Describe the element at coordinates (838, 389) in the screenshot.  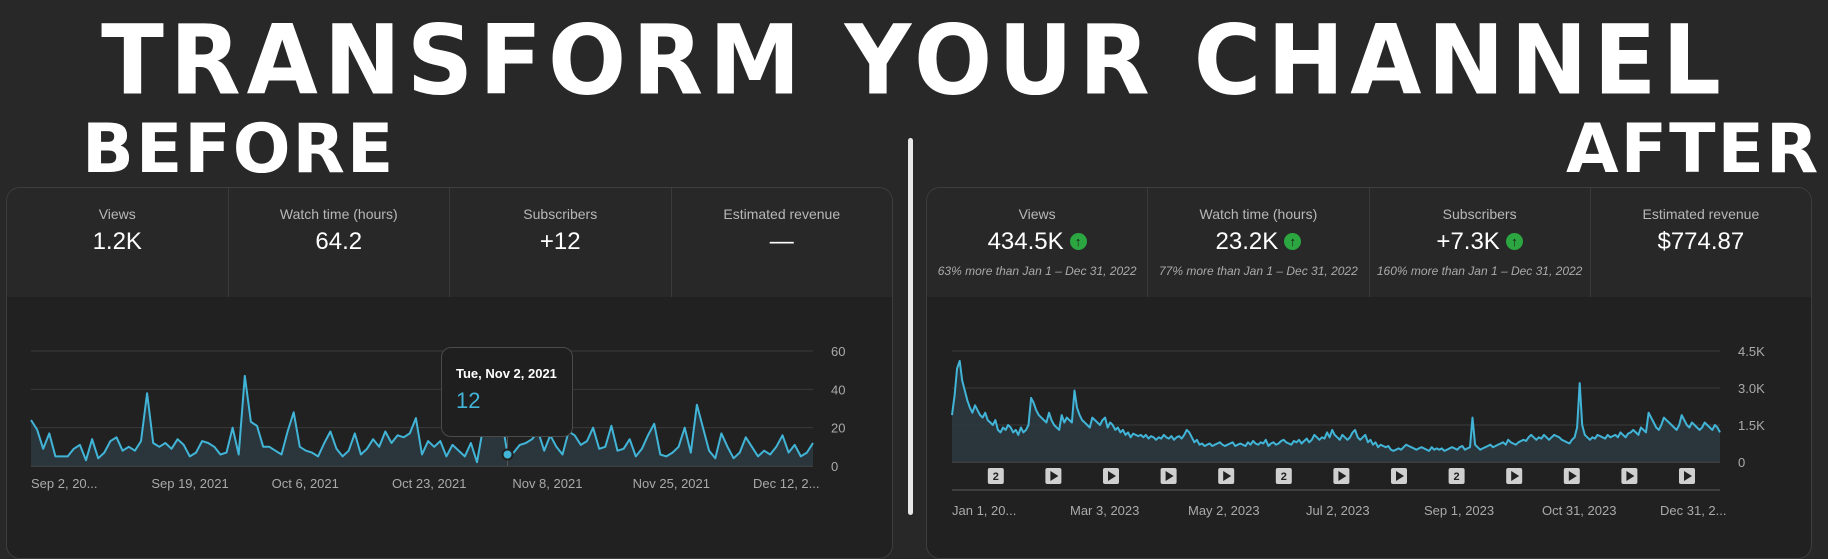
I see `y-tick-label: 40` at that location.